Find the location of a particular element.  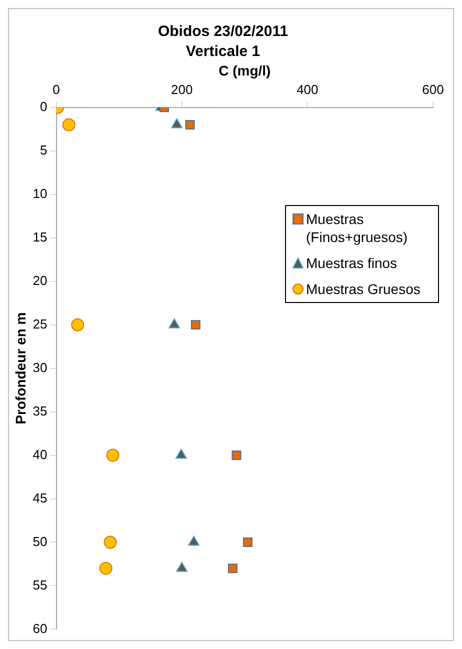

y-tick-label: 60 is located at coordinates (40, 628).